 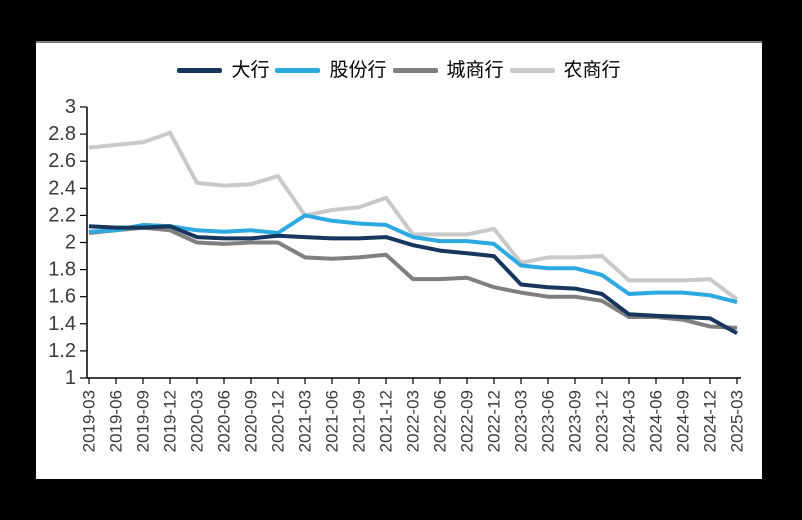 I want to click on x-axis-tick-label: 2021-12, so click(x=386, y=421).